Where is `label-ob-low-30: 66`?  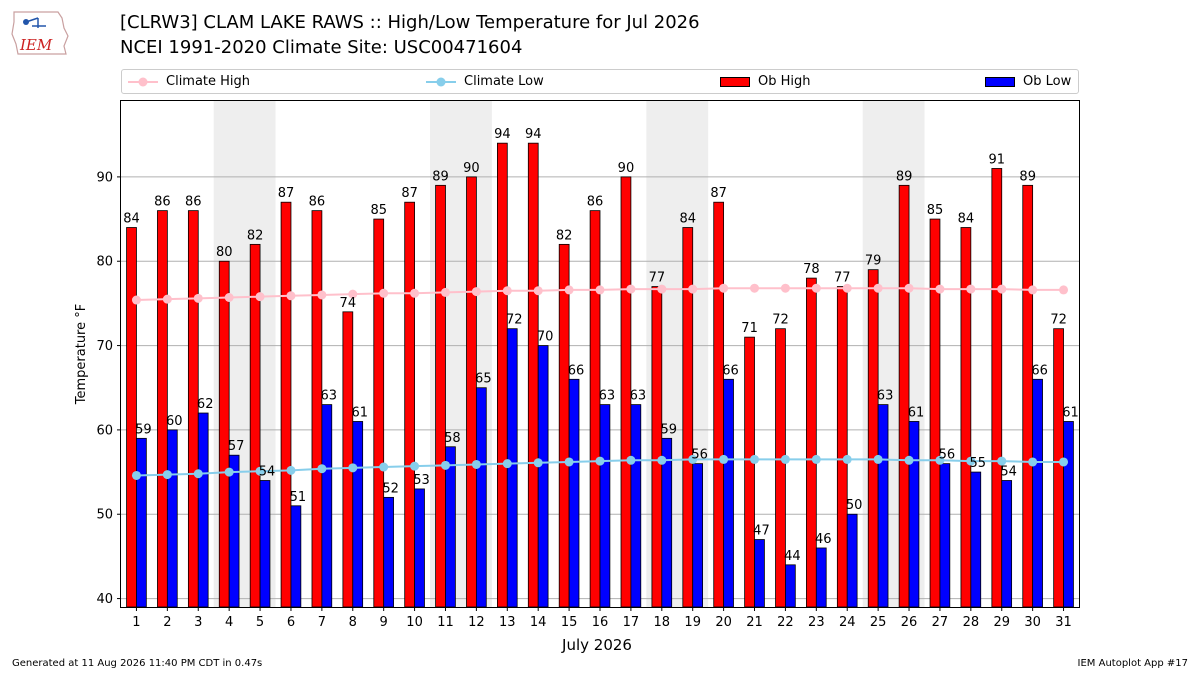 label-ob-low-30: 66 is located at coordinates (1039, 370).